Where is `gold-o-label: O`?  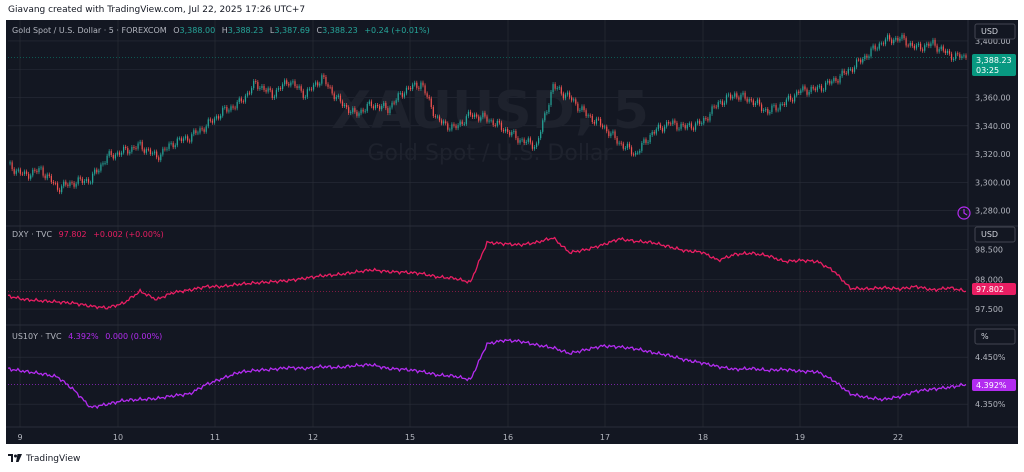
gold-o-label: O is located at coordinates (176, 30).